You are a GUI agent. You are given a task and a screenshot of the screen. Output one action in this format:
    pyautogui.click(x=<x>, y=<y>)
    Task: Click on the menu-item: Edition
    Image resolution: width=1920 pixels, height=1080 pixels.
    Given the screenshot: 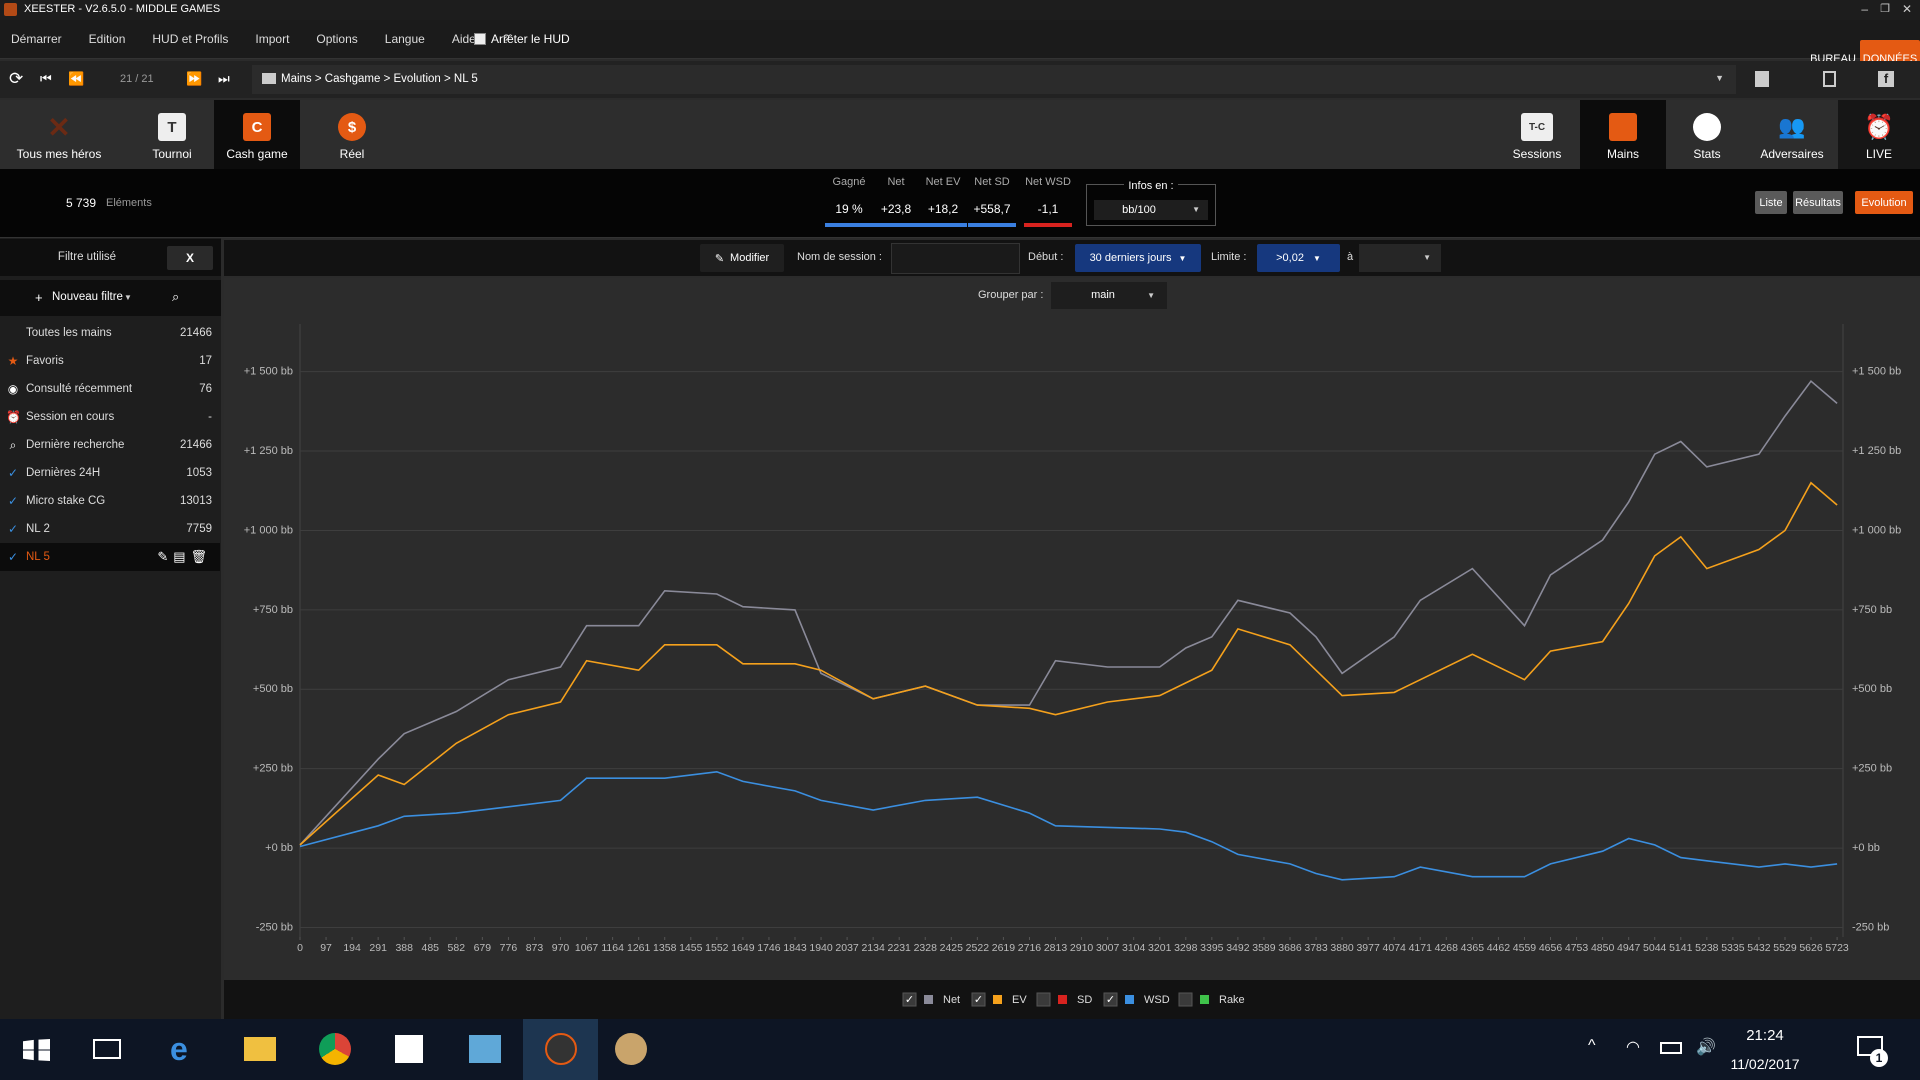 What is the action you would take?
    pyautogui.click(x=107, y=39)
    